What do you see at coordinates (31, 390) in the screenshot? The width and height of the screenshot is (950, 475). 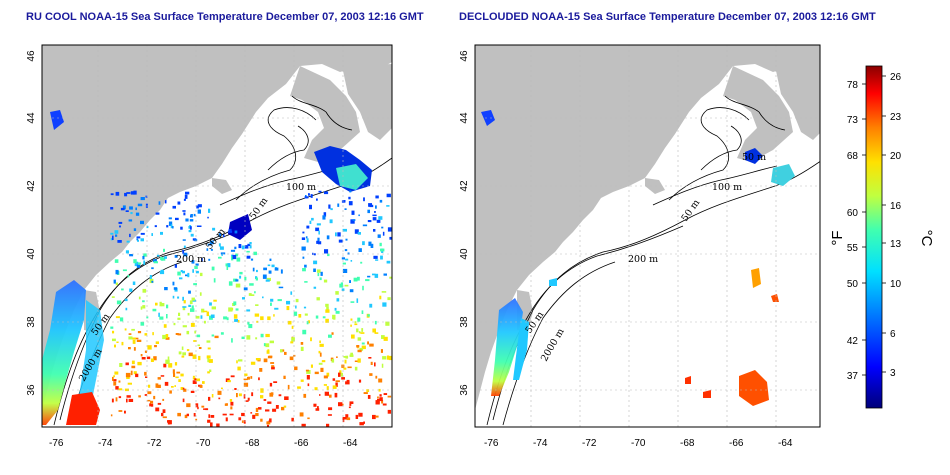 I see `lat-tick: 36` at bounding box center [31, 390].